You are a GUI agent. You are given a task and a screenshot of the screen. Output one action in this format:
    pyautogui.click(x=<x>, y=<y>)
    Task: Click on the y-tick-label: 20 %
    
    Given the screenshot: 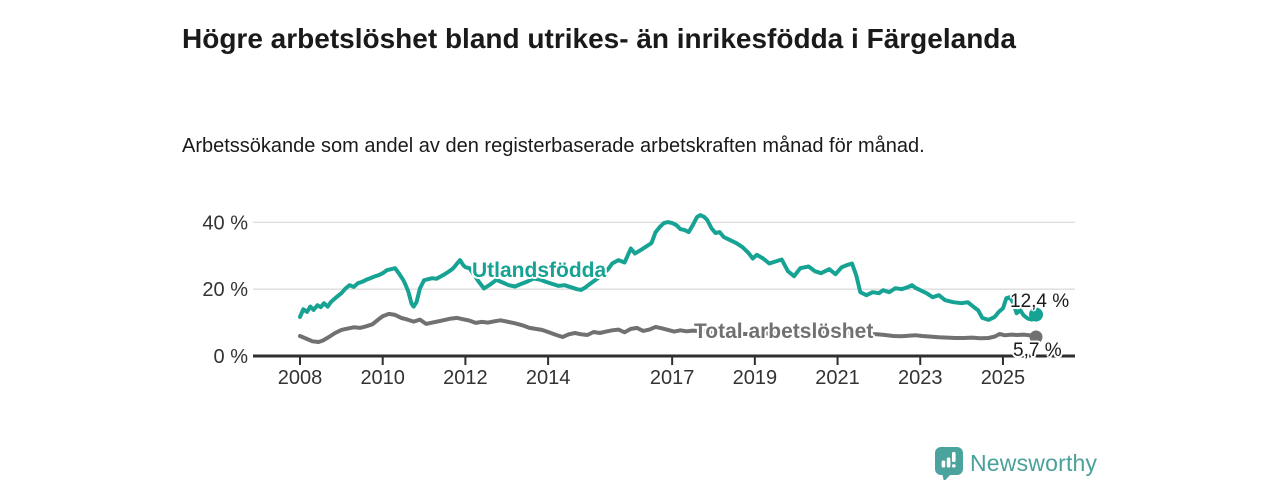 What is the action you would take?
    pyautogui.click(x=225, y=290)
    